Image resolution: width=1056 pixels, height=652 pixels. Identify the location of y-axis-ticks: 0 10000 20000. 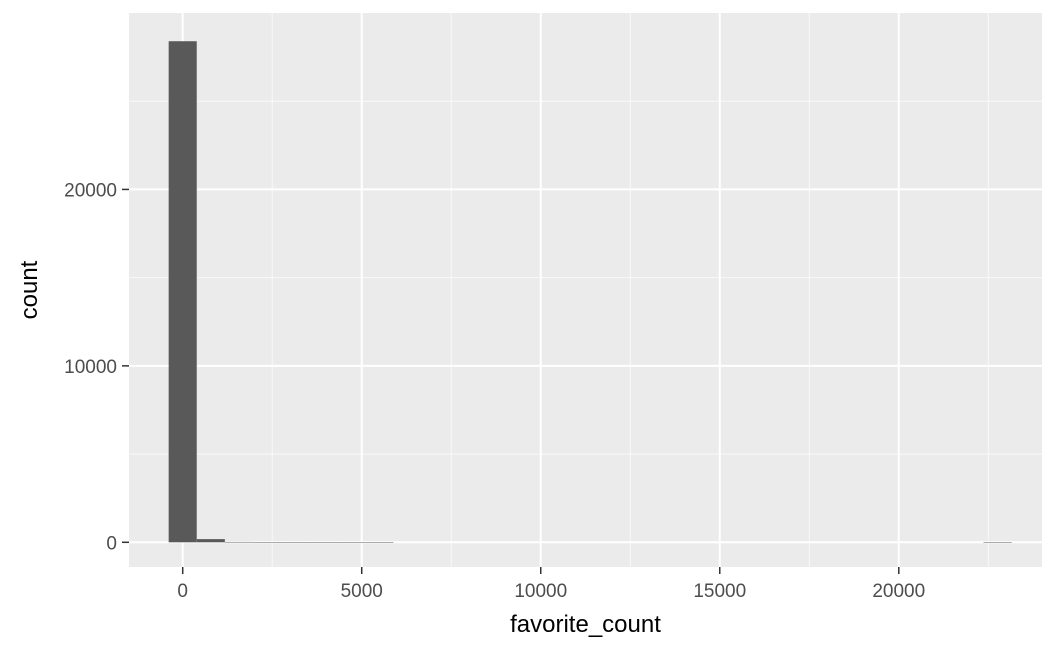
(96, 367).